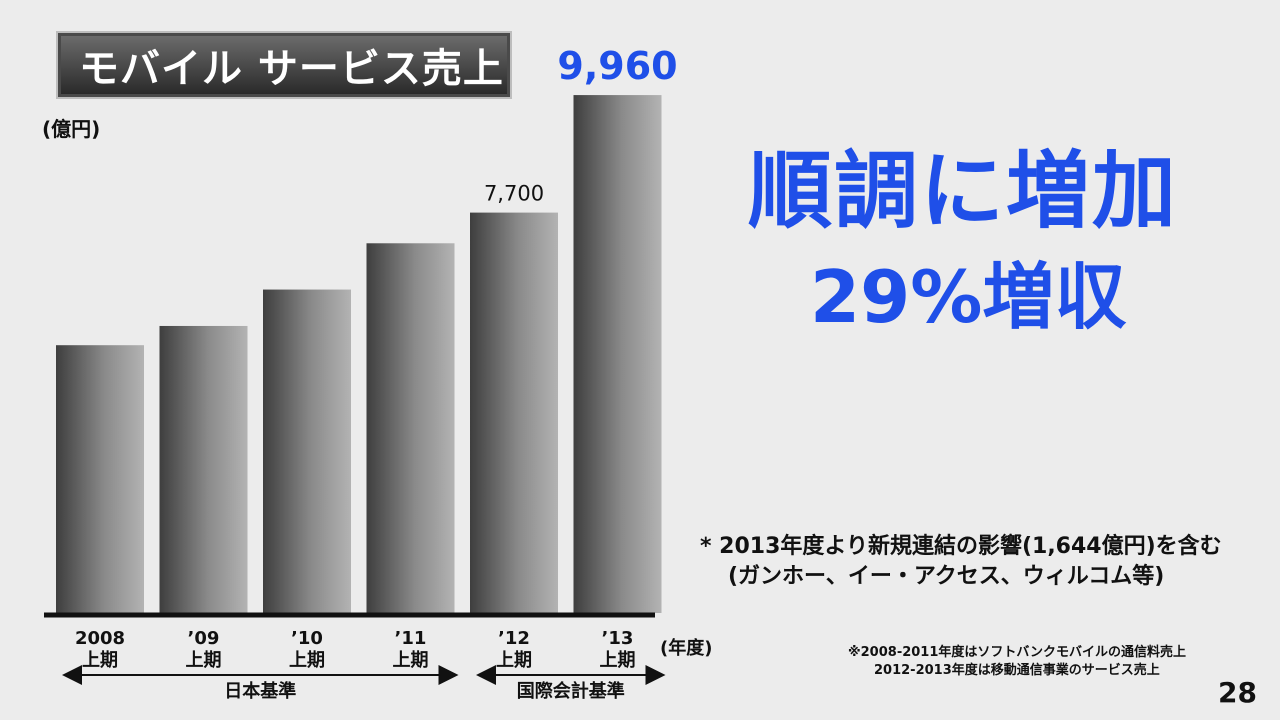 This screenshot has width=1280, height=720. What do you see at coordinates (686, 648) in the screenshot?
I see `fiscal-year-label: (年度)` at bounding box center [686, 648].